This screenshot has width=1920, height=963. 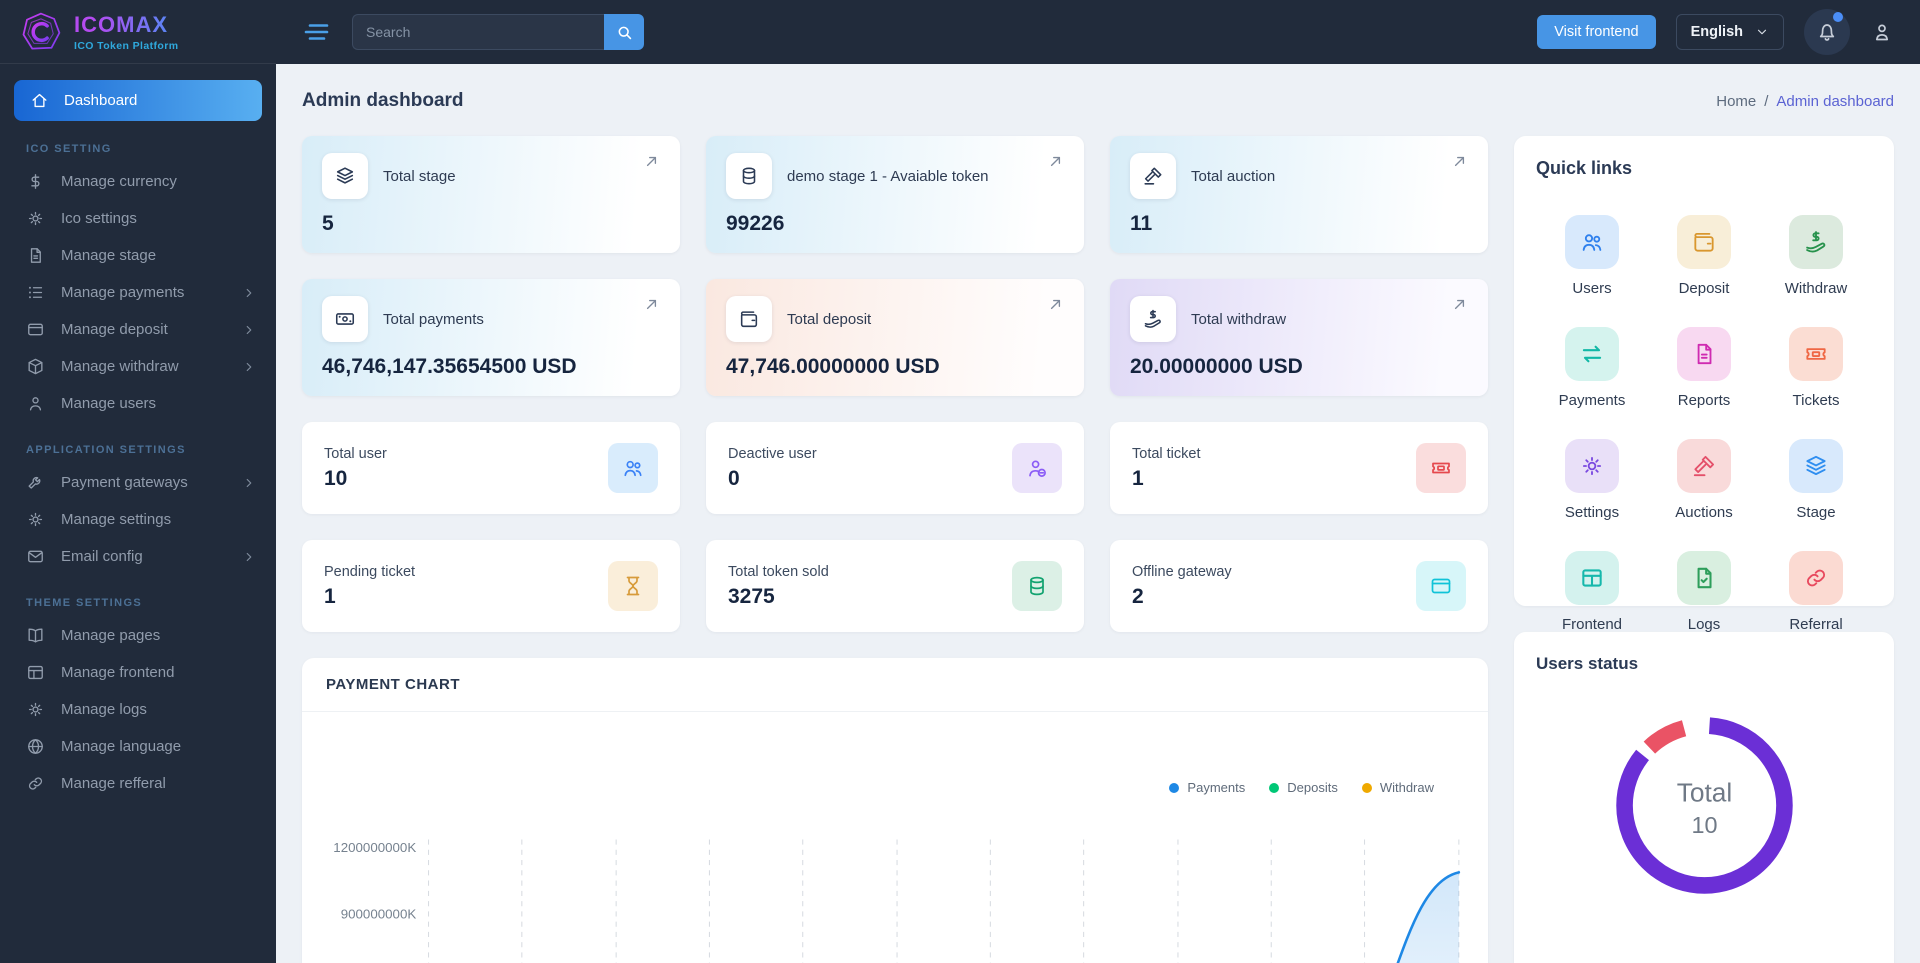 What do you see at coordinates (116, 519) in the screenshot?
I see `sidebar-item-label: Manage settings` at bounding box center [116, 519].